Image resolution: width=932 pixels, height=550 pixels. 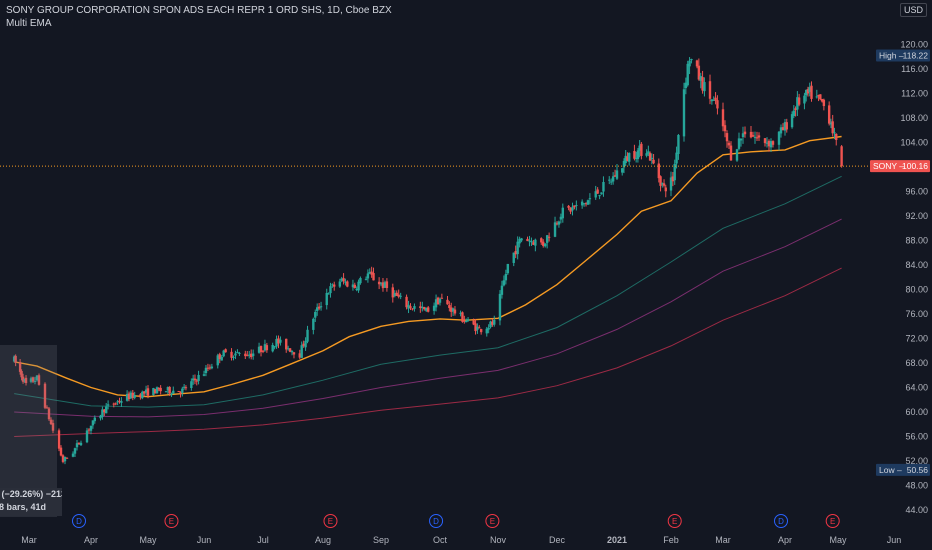 I want to click on low-tag-bg, so click(x=903, y=469).